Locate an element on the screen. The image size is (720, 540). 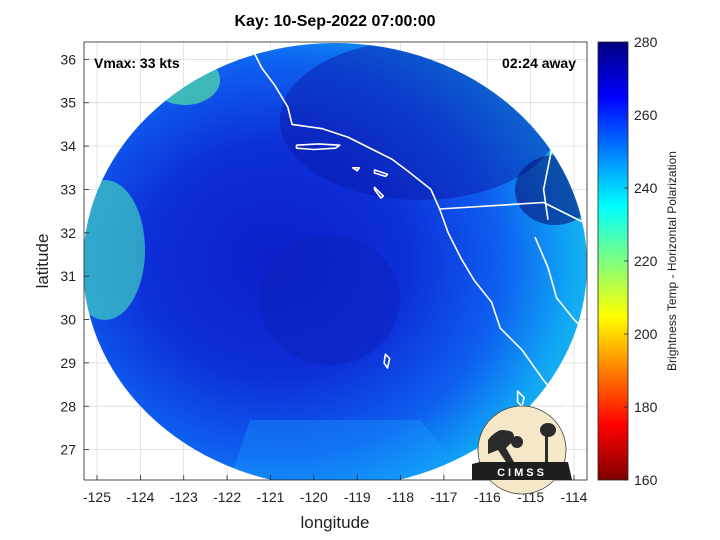
colorbar-tick-label: 280 is located at coordinates (646, 42).